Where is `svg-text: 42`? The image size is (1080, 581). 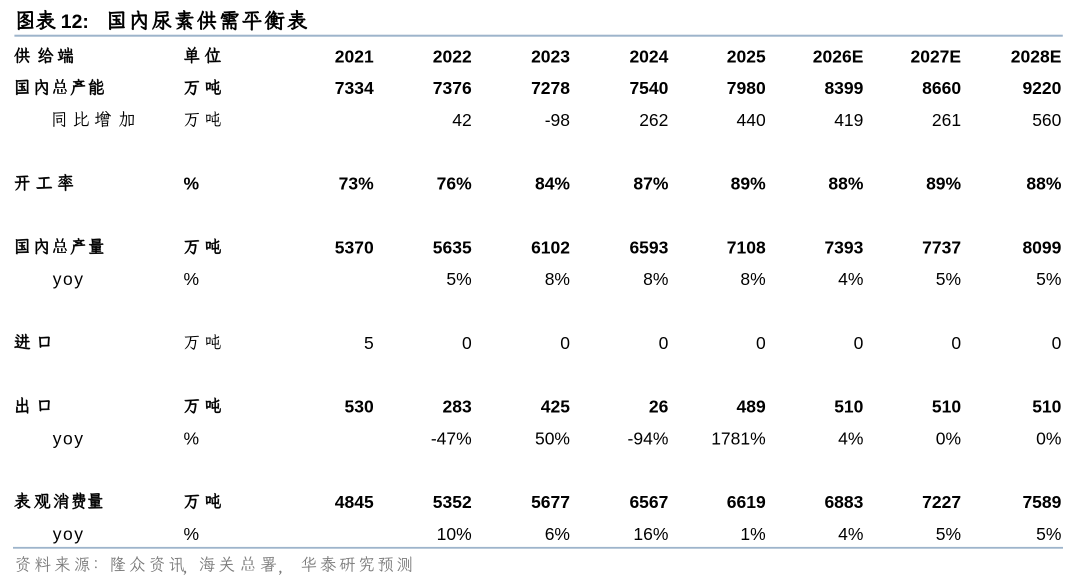
svg-text: 42 is located at coordinates (461, 120).